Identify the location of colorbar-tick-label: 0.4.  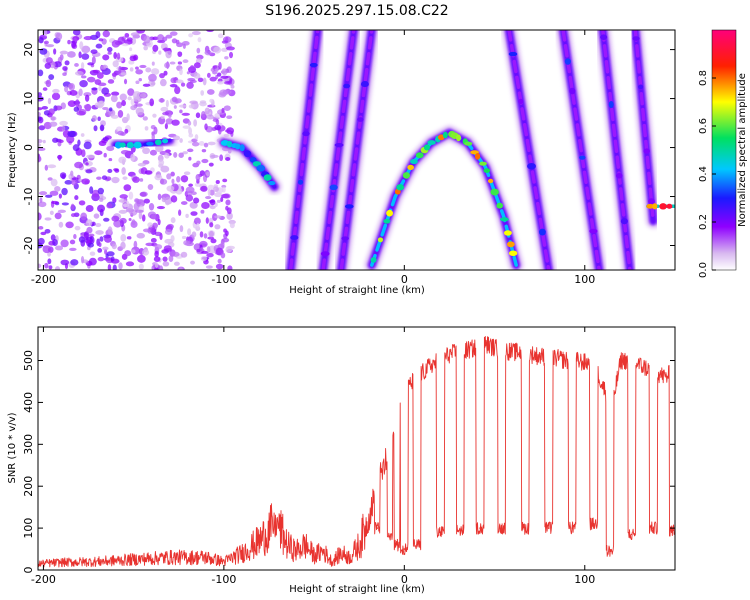
(703, 174).